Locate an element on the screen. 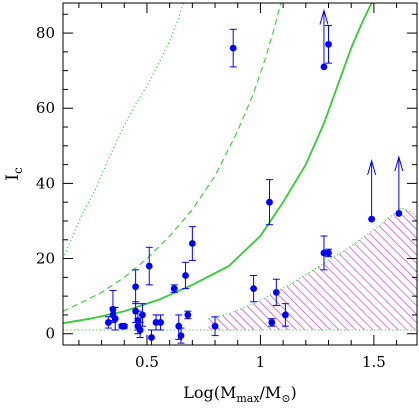 This screenshot has height=409, width=419. x-axis-label-post: ) is located at coordinates (294, 392).